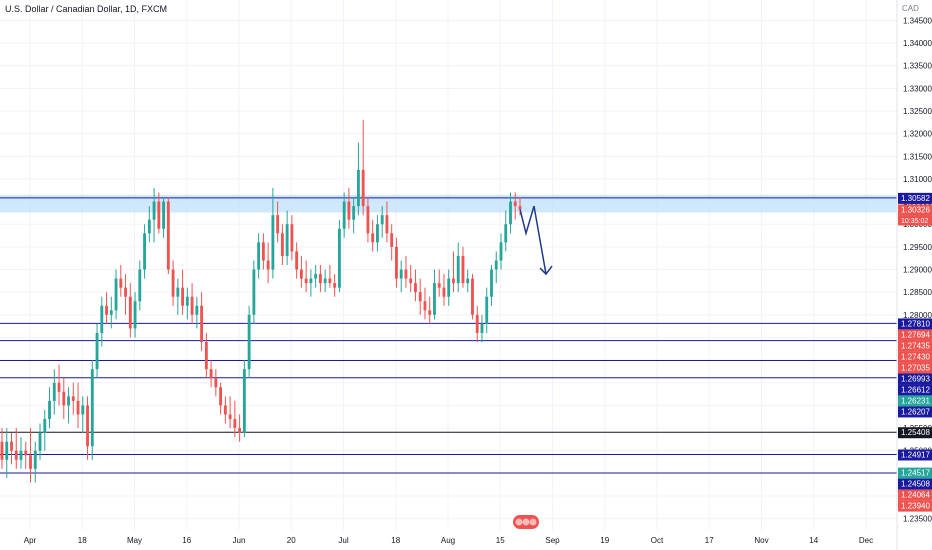  What do you see at coordinates (813, 540) in the screenshot?
I see `x-tick-label: 14` at bounding box center [813, 540].